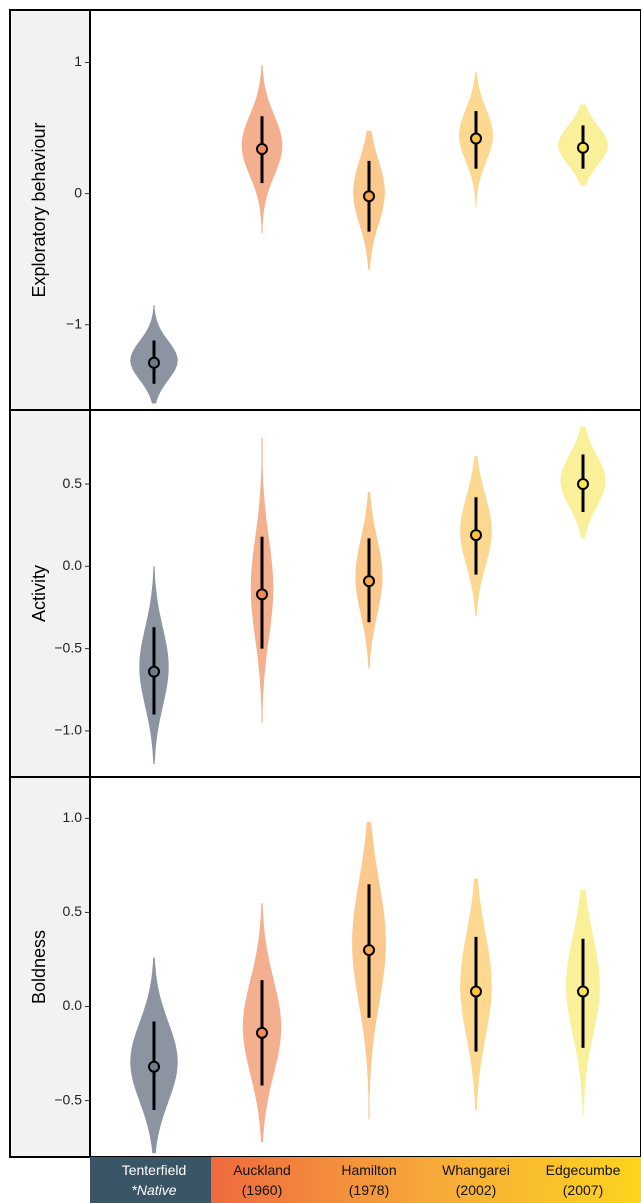  Describe the element at coordinates (73, 817) in the screenshot. I see `y-tick-label: 1.0` at that location.